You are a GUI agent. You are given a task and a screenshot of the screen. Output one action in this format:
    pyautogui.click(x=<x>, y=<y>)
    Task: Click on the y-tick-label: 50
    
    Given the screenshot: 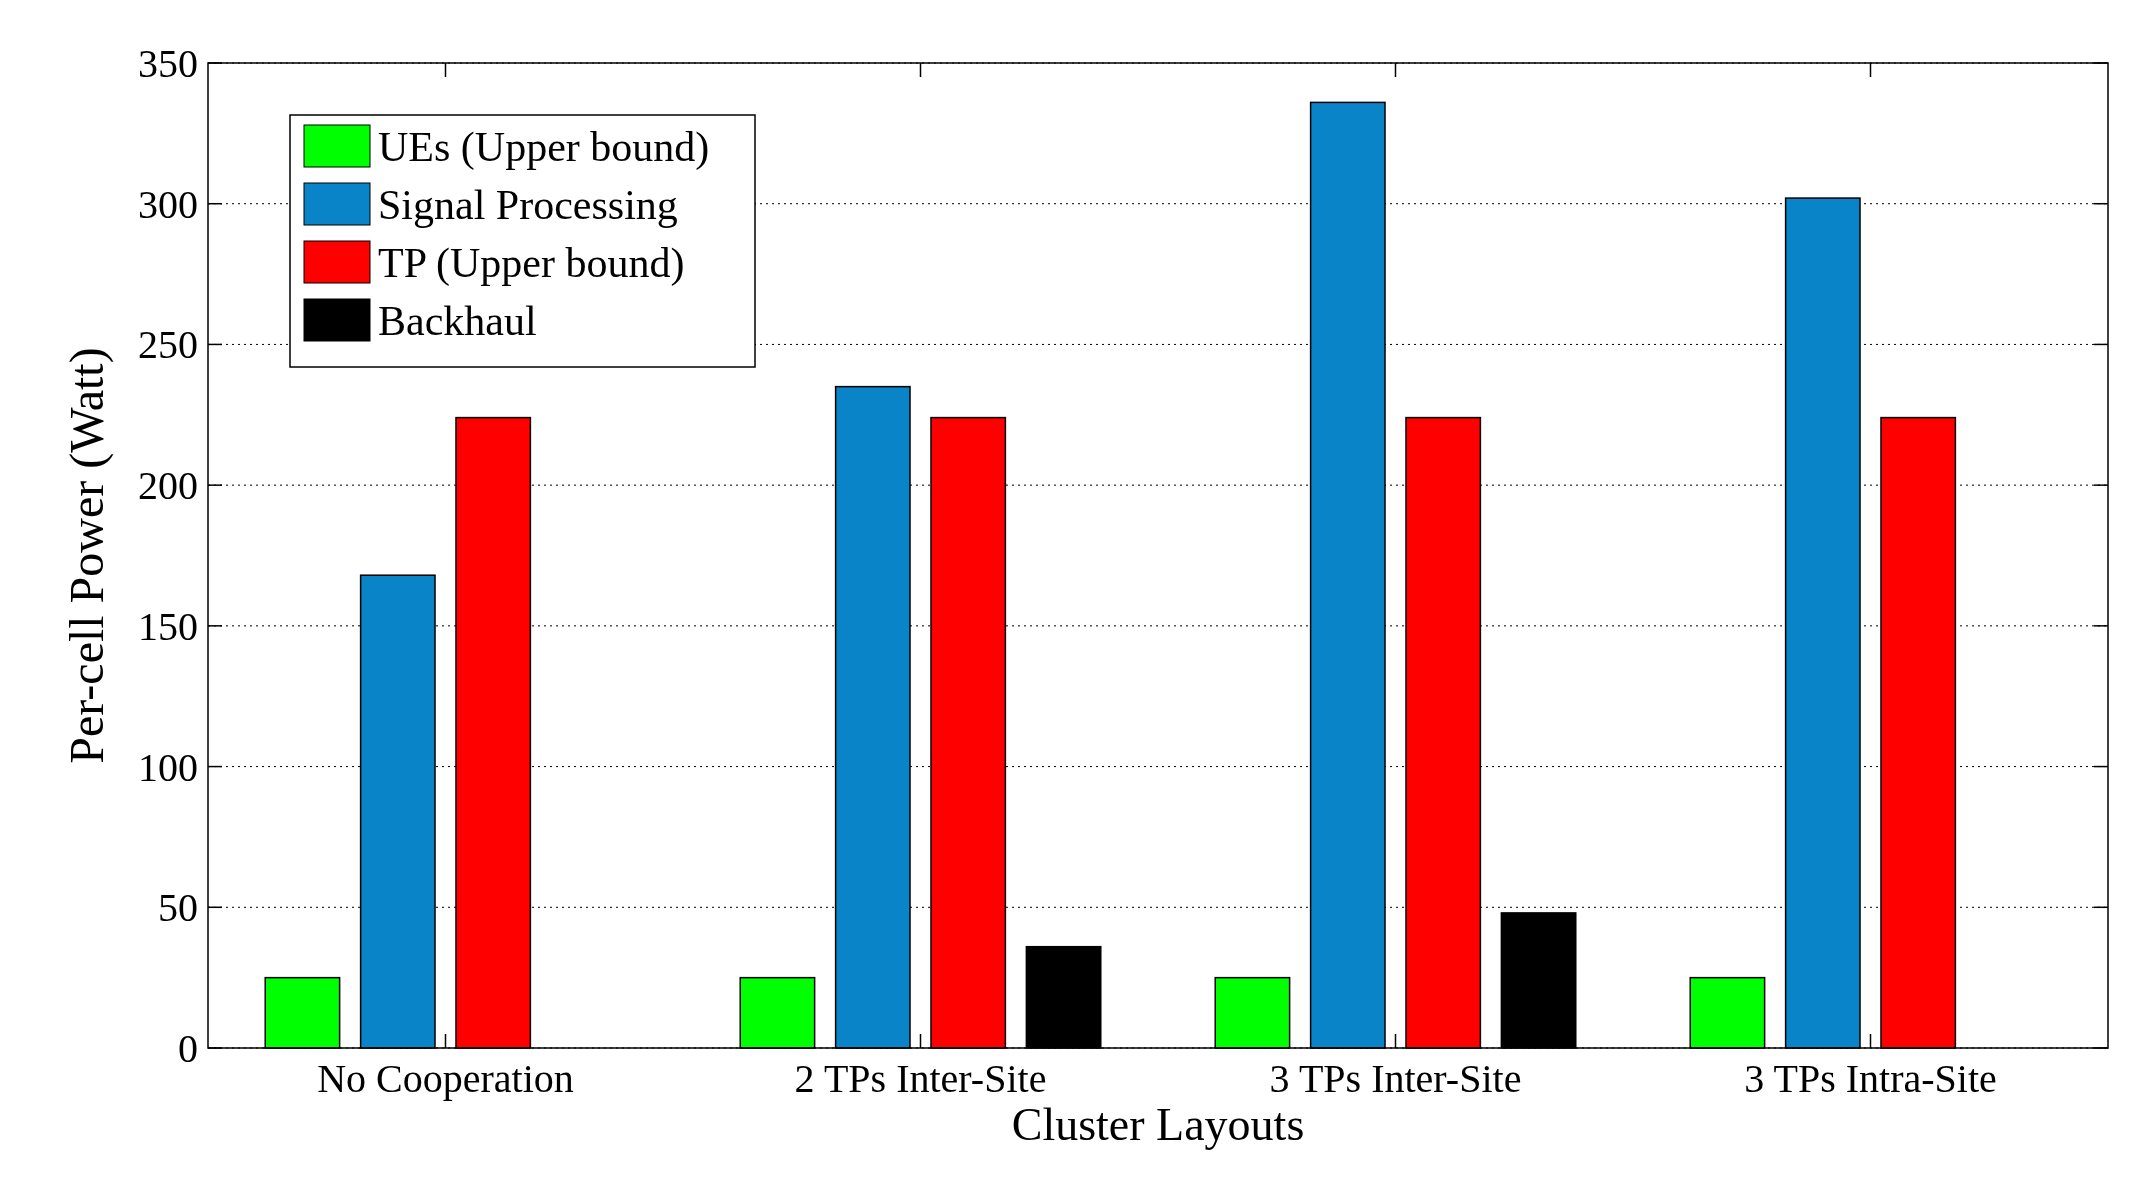 What is the action you would take?
    pyautogui.click(x=178, y=908)
    